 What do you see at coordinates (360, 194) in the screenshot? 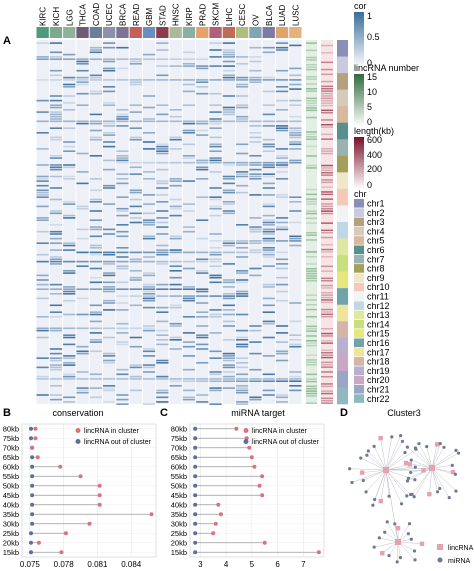
I see `legend-chr-title: chr` at bounding box center [360, 194].